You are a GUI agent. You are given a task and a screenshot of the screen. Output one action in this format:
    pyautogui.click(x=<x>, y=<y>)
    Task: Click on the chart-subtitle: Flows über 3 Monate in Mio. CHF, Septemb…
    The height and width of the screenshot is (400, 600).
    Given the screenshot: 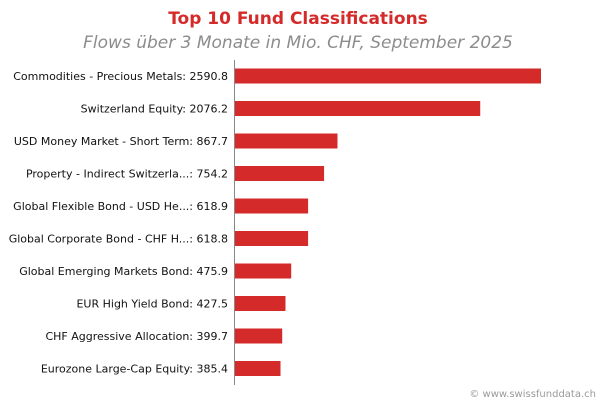 What is the action you would take?
    pyautogui.click(x=298, y=43)
    